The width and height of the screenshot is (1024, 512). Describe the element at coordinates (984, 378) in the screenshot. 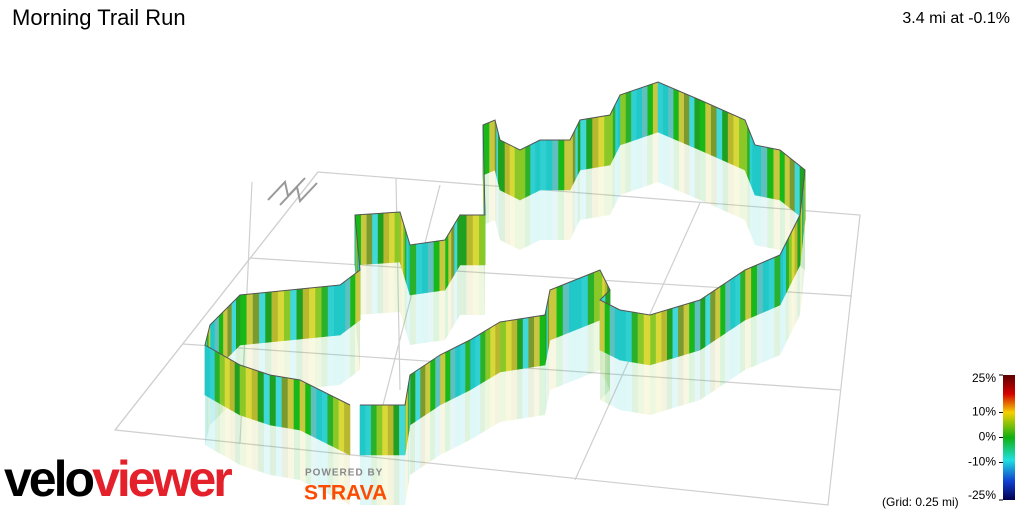

I see `colorbar-tick-label: 25%` at that location.